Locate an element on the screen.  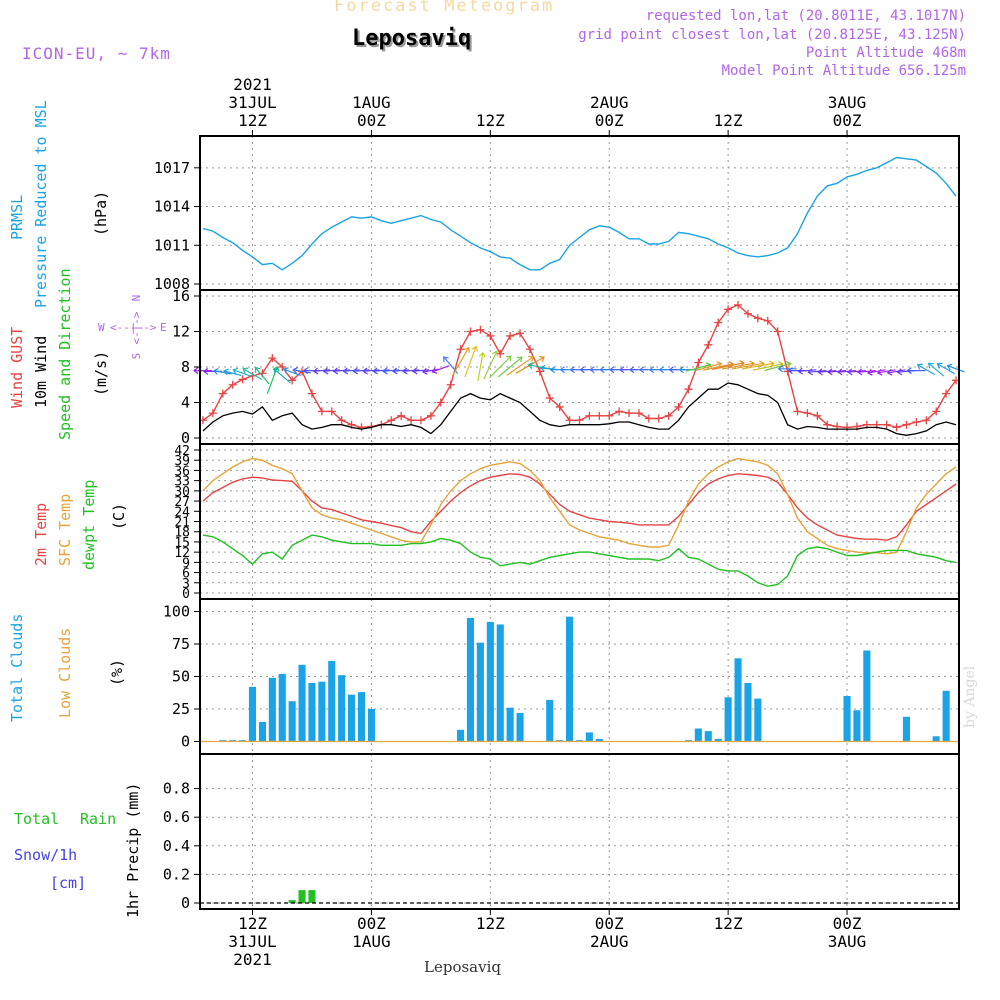
y-tick-label-temp-4: 12 is located at coordinates (182, 553).